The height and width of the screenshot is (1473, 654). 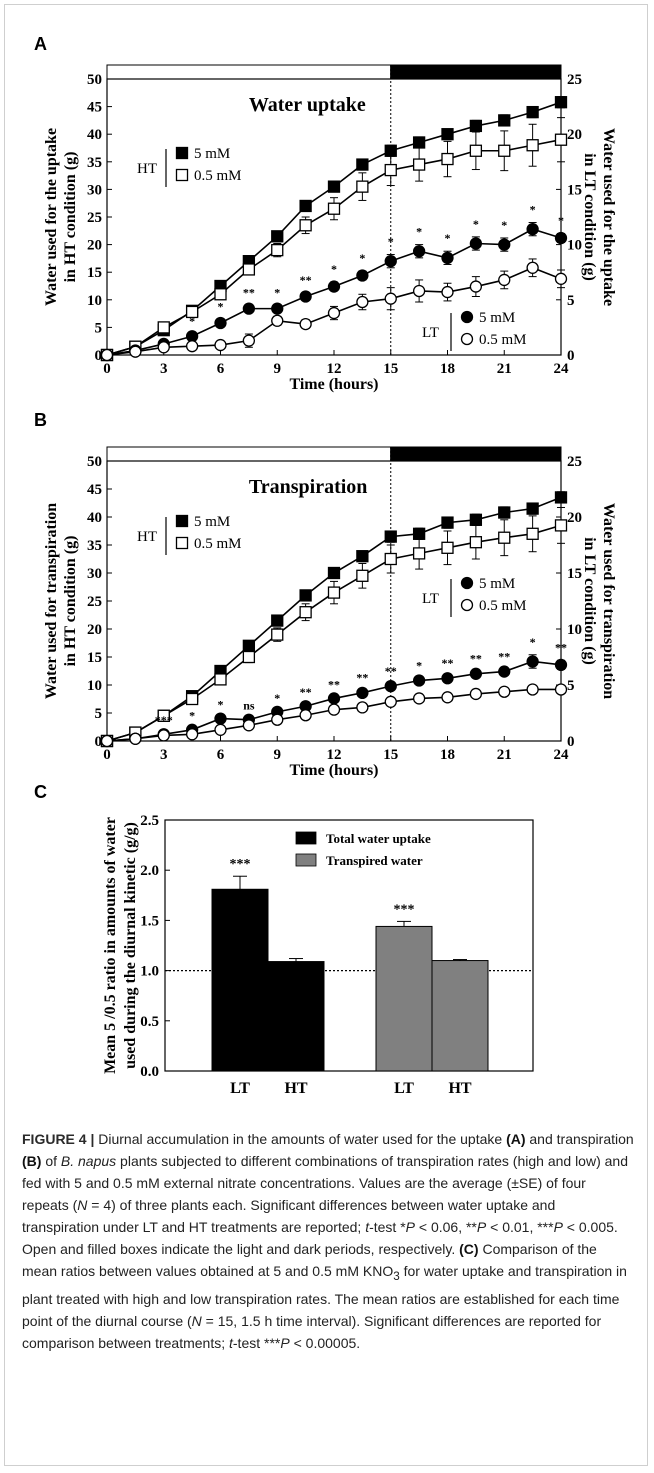 What do you see at coordinates (99, 328) in the screenshot?
I see `y-left-tick-label: 5` at bounding box center [99, 328].